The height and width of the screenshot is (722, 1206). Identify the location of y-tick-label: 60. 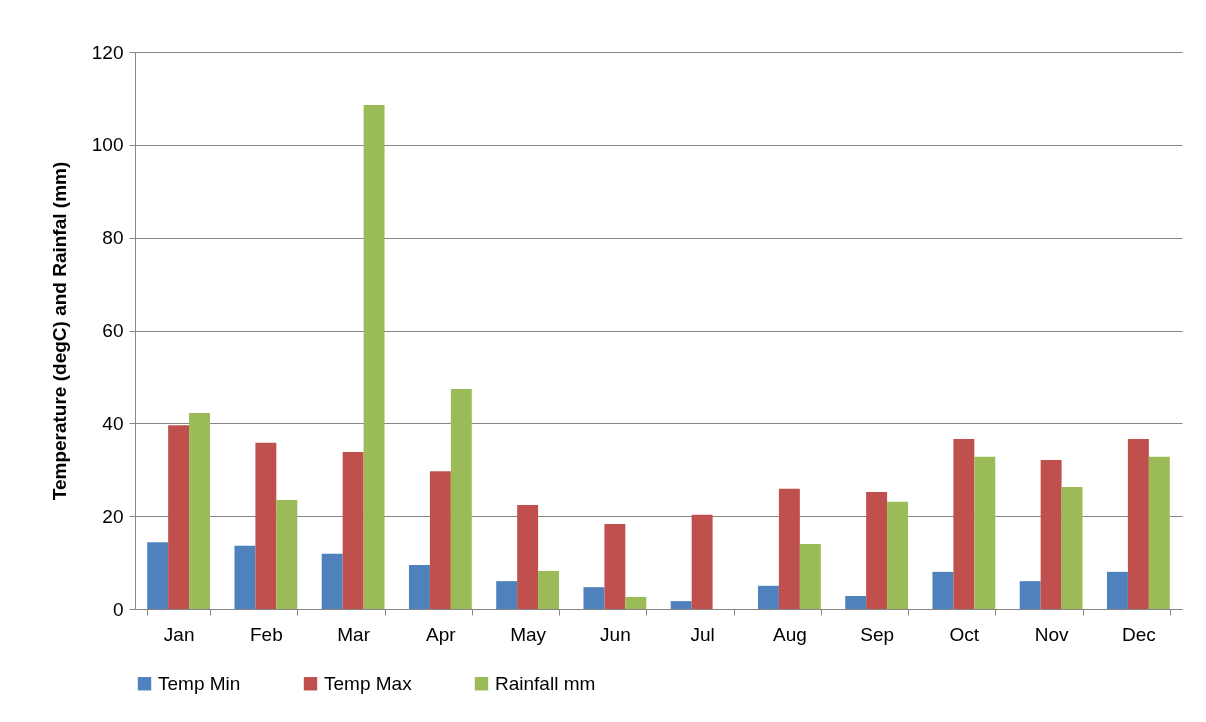
(113, 330).